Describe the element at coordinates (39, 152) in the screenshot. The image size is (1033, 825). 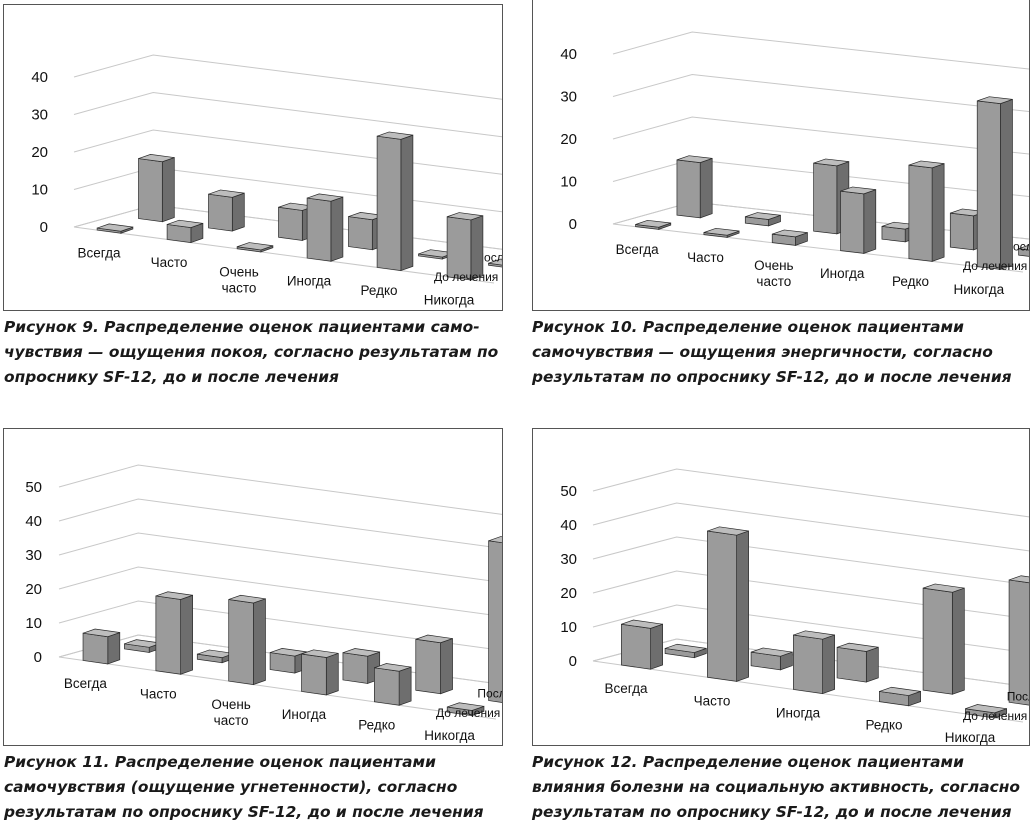
I see `chart-0-ytick-label: 20` at that location.